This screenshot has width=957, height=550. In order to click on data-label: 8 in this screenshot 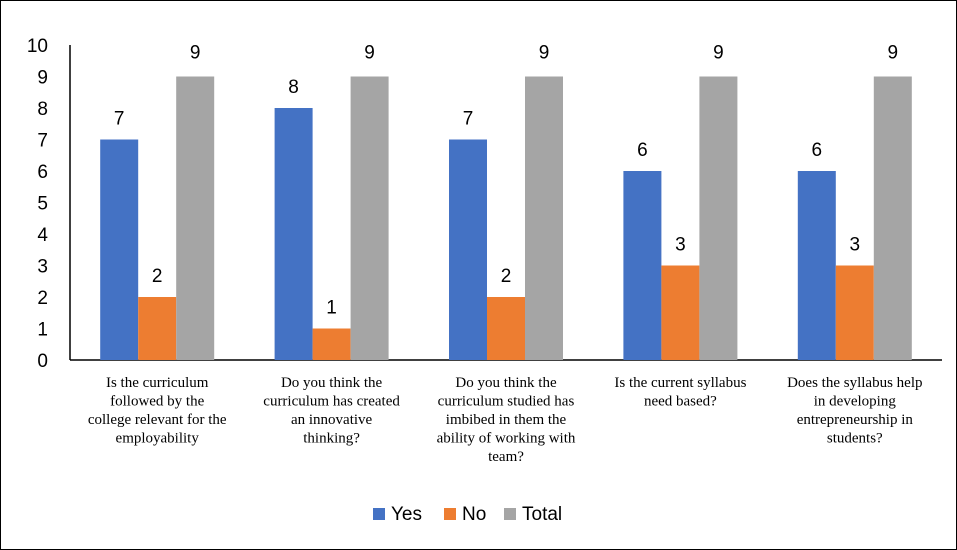, I will do `click(293, 87)`.